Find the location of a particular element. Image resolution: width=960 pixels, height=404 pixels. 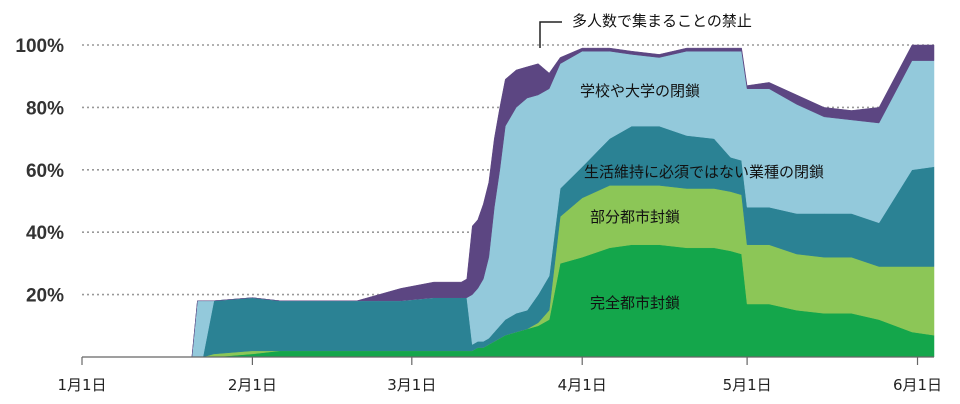

x-tick-label: 2月1日 is located at coordinates (252, 385).